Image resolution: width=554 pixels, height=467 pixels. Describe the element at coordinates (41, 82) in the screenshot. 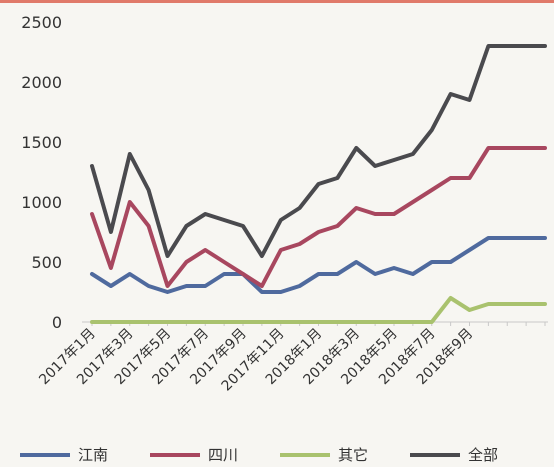

I see `y-tick-label: 2000` at that location.